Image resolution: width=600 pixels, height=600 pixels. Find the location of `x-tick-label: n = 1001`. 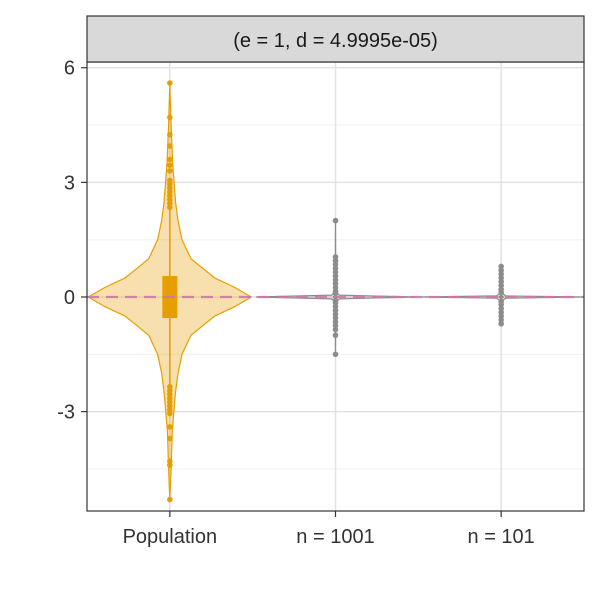

x-tick-label: n = 1001 is located at coordinates (335, 537).